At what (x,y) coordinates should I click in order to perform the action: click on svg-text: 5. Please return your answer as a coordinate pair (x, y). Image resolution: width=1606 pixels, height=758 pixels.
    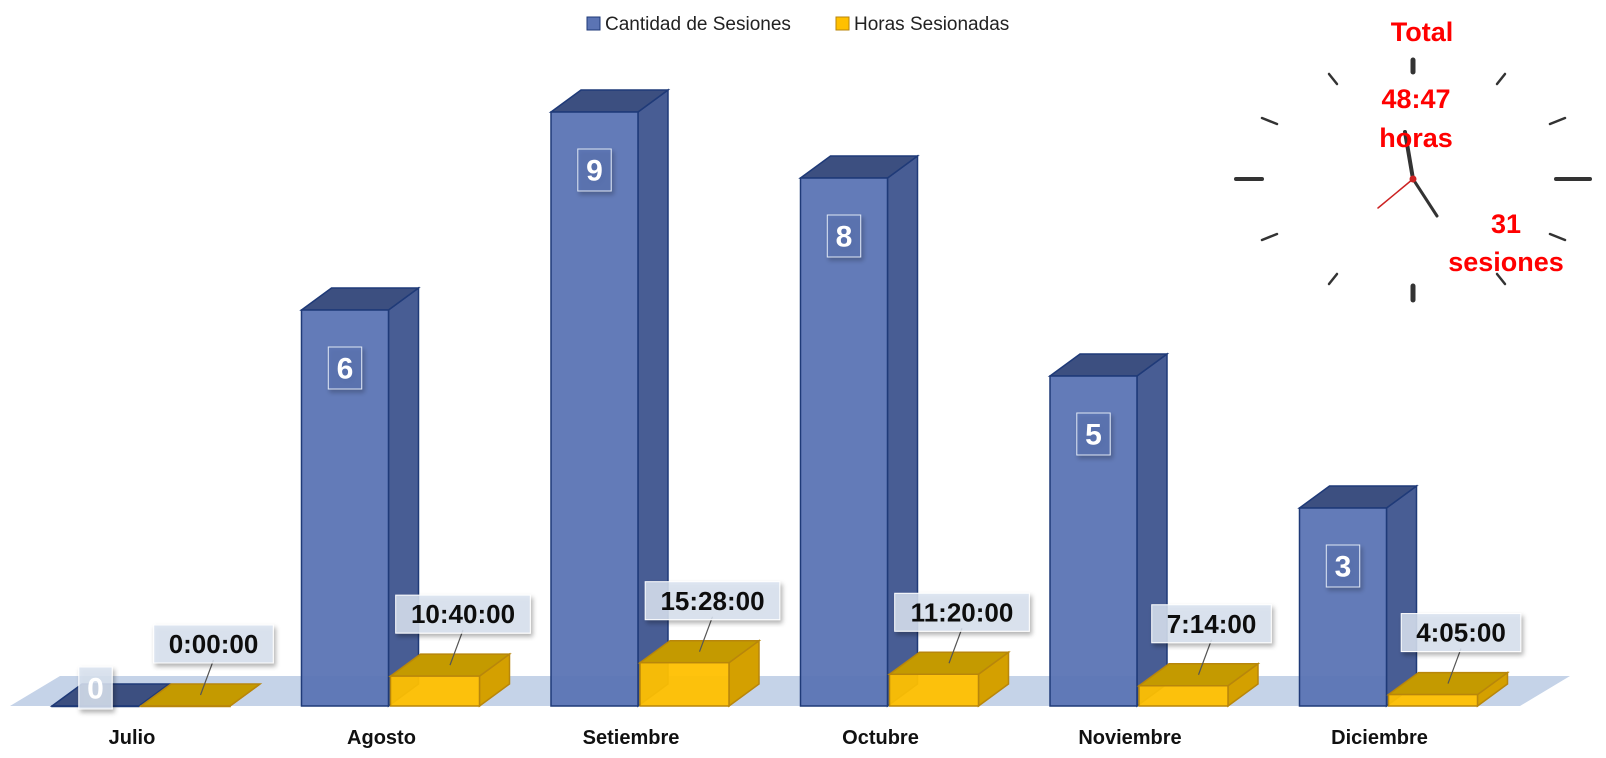
    Looking at the image, I should click on (1093, 435).